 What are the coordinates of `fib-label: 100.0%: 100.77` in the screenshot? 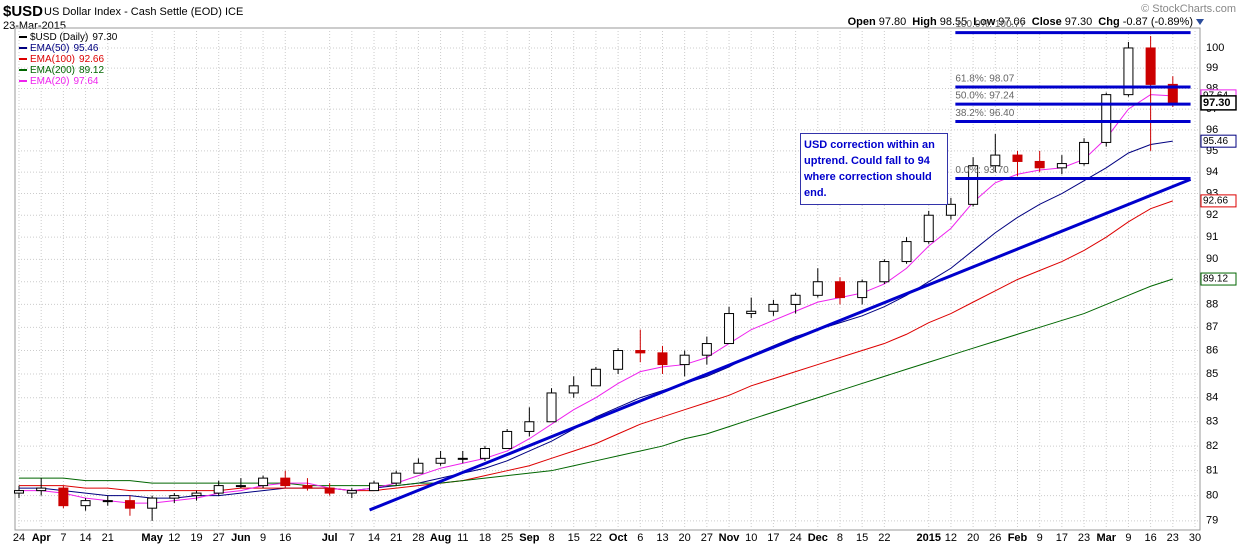 It's located at (990, 24).